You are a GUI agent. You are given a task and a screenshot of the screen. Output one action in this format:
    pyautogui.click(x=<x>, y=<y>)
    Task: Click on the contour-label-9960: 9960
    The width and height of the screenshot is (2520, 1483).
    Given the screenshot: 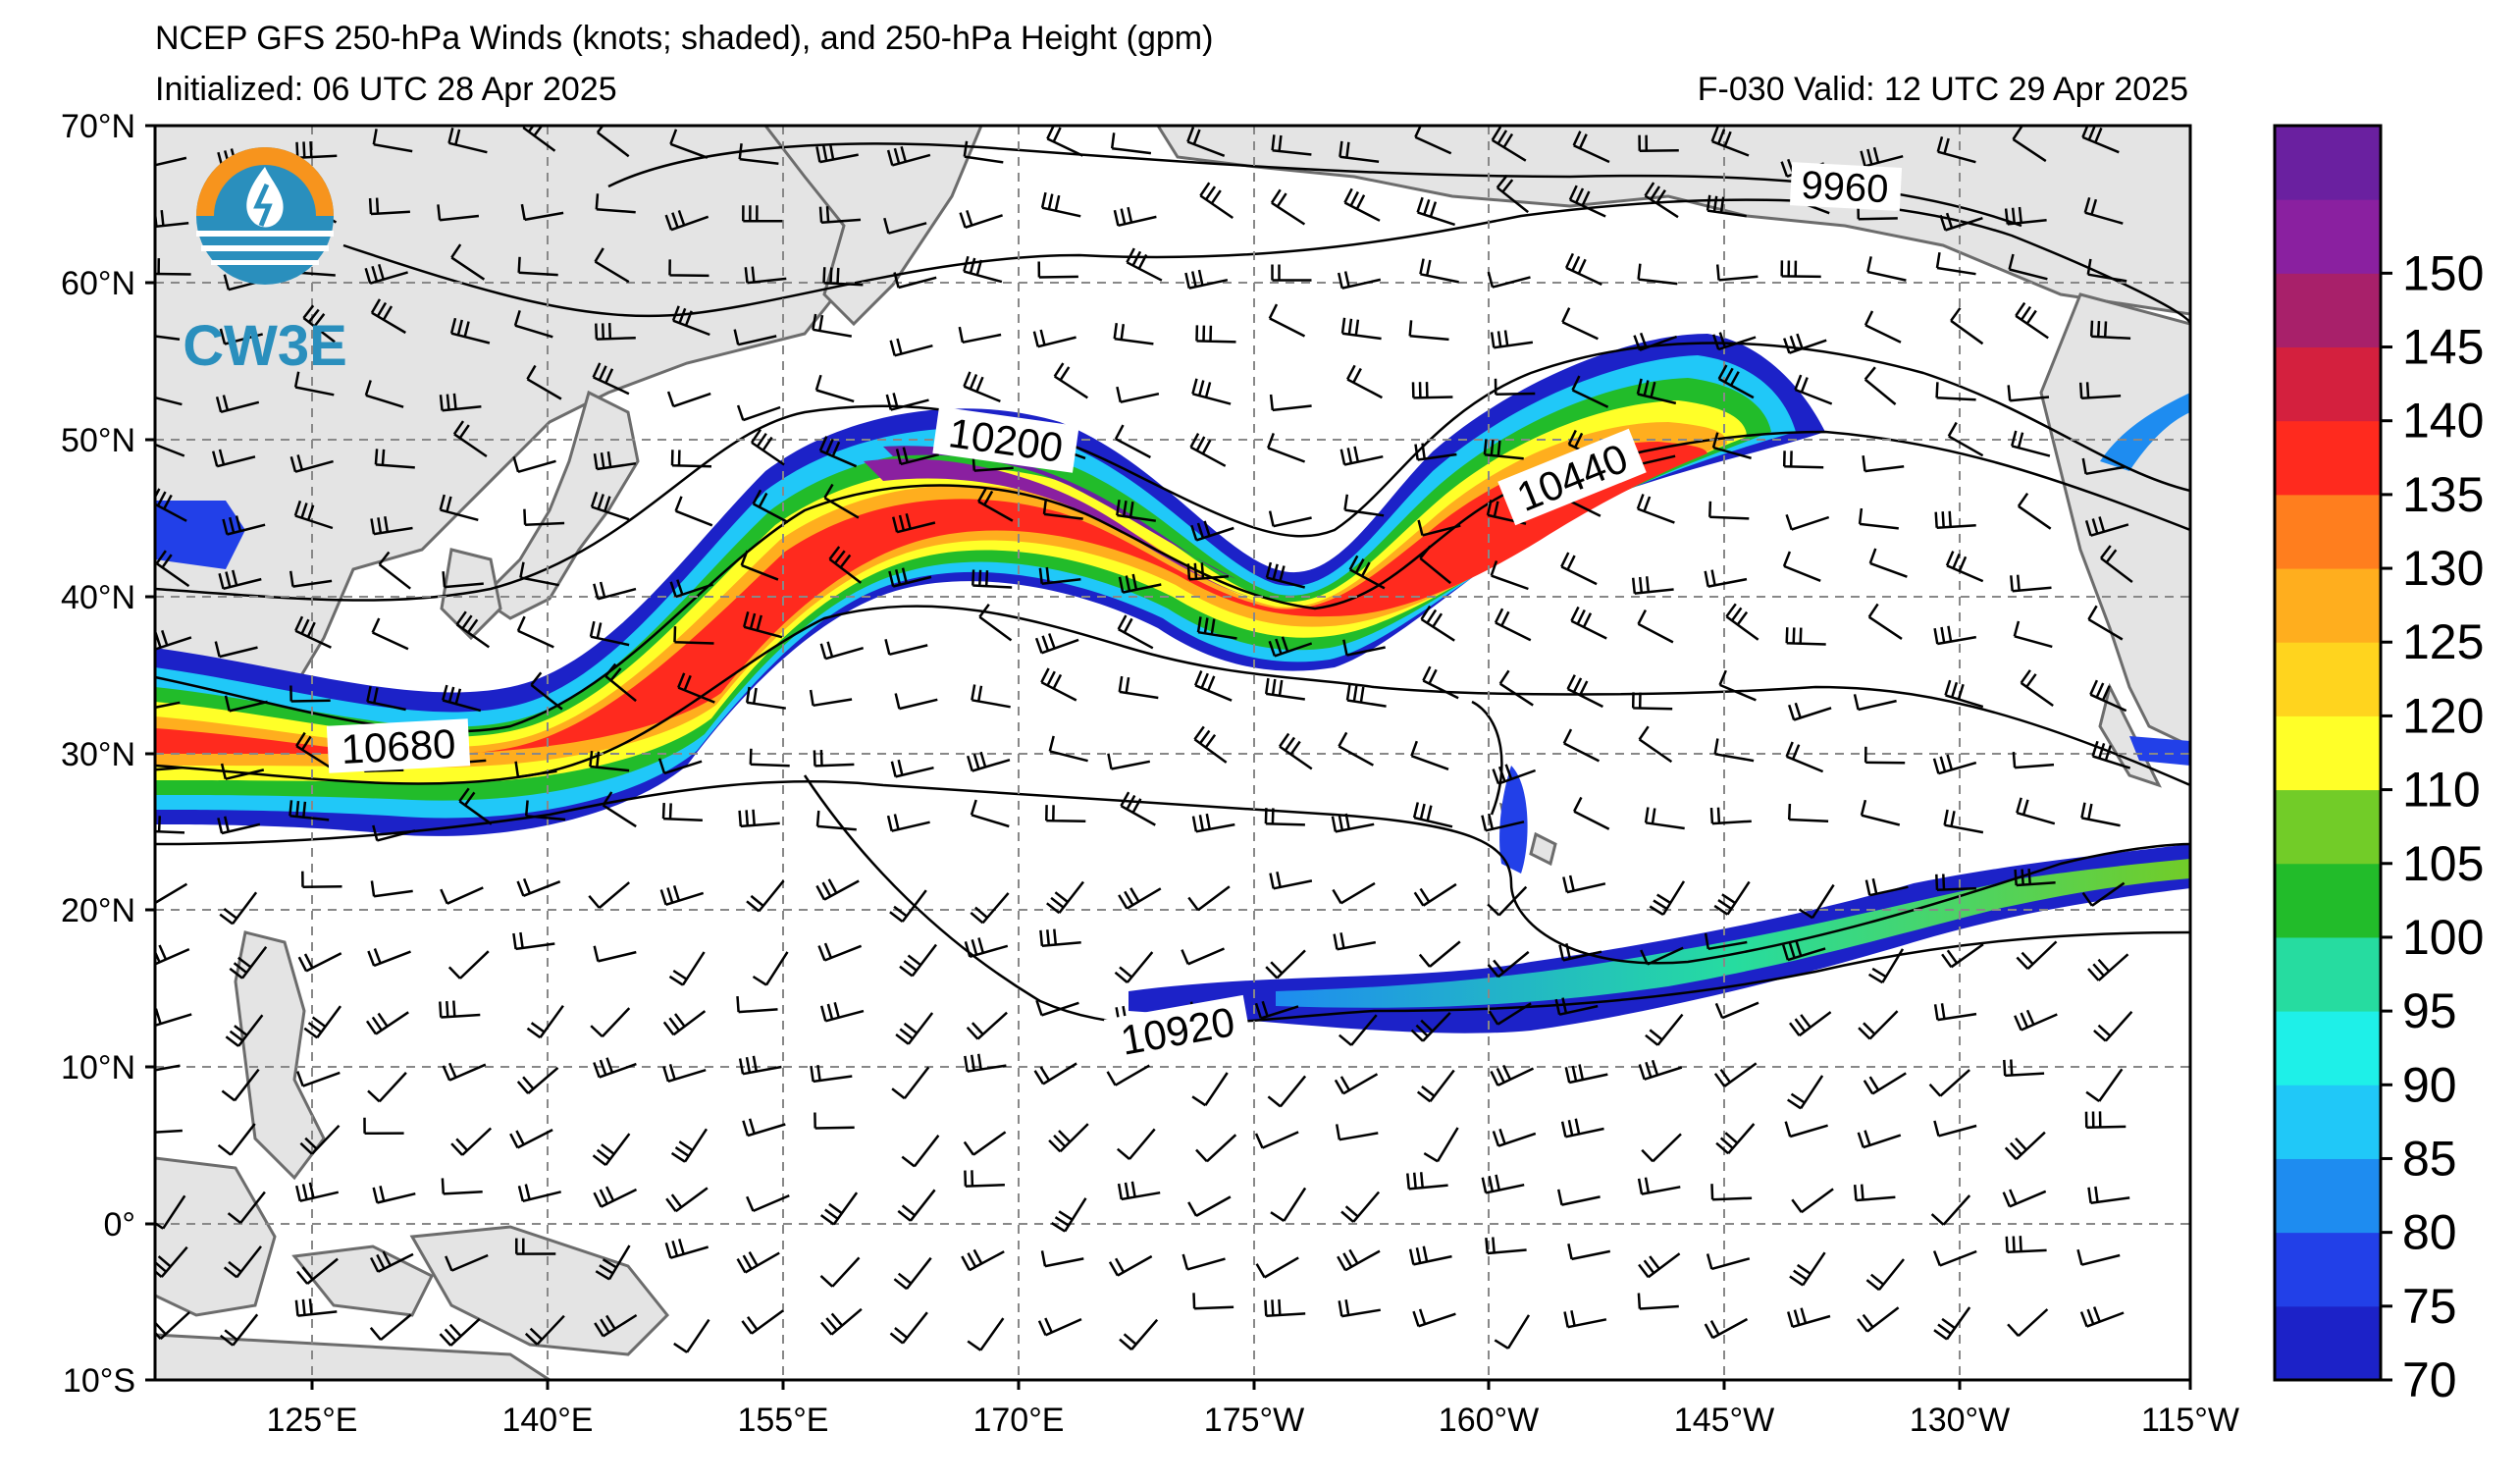 What is the action you would take?
    pyautogui.click(x=1844, y=188)
    